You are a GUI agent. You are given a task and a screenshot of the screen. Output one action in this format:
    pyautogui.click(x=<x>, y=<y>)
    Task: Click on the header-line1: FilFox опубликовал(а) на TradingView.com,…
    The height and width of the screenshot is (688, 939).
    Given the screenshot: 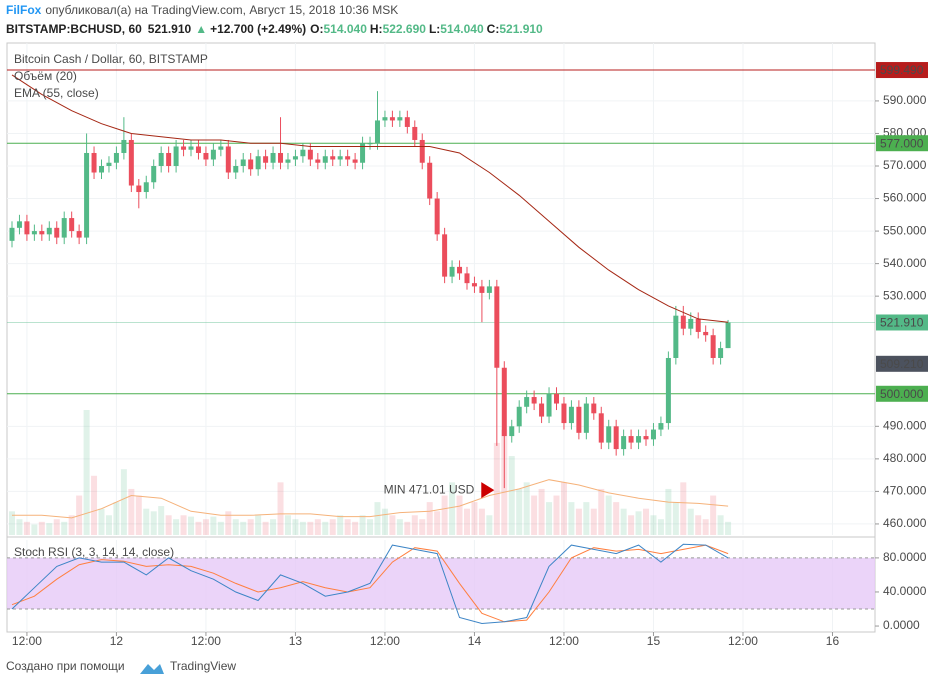 What is the action you would take?
    pyautogui.click(x=202, y=10)
    